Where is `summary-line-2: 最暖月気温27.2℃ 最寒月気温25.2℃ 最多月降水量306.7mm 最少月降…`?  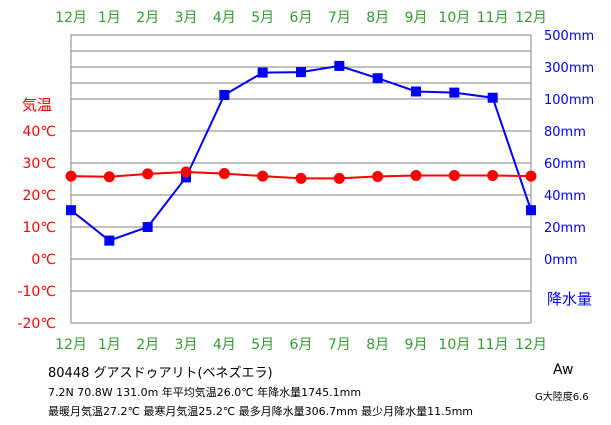
summary-line-2: 最暖月気温27.2℃ 最寒月気温25.2℃ 最多月降水量306.7mm 最少月降… is located at coordinates (261, 411).